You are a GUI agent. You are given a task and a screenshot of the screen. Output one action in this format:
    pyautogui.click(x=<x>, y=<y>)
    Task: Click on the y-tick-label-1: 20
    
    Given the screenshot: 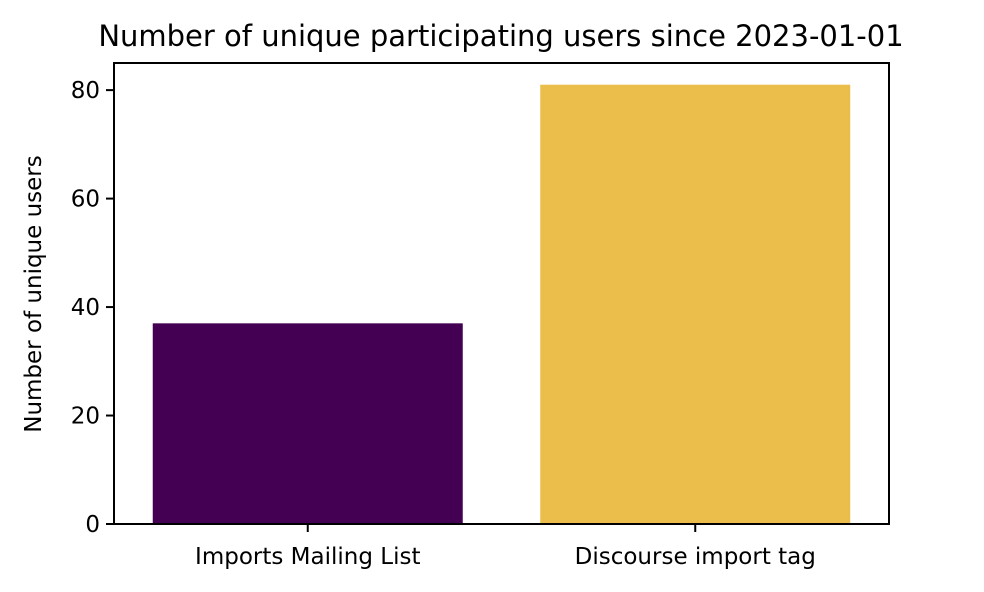 What is the action you would take?
    pyautogui.click(x=85, y=417)
    